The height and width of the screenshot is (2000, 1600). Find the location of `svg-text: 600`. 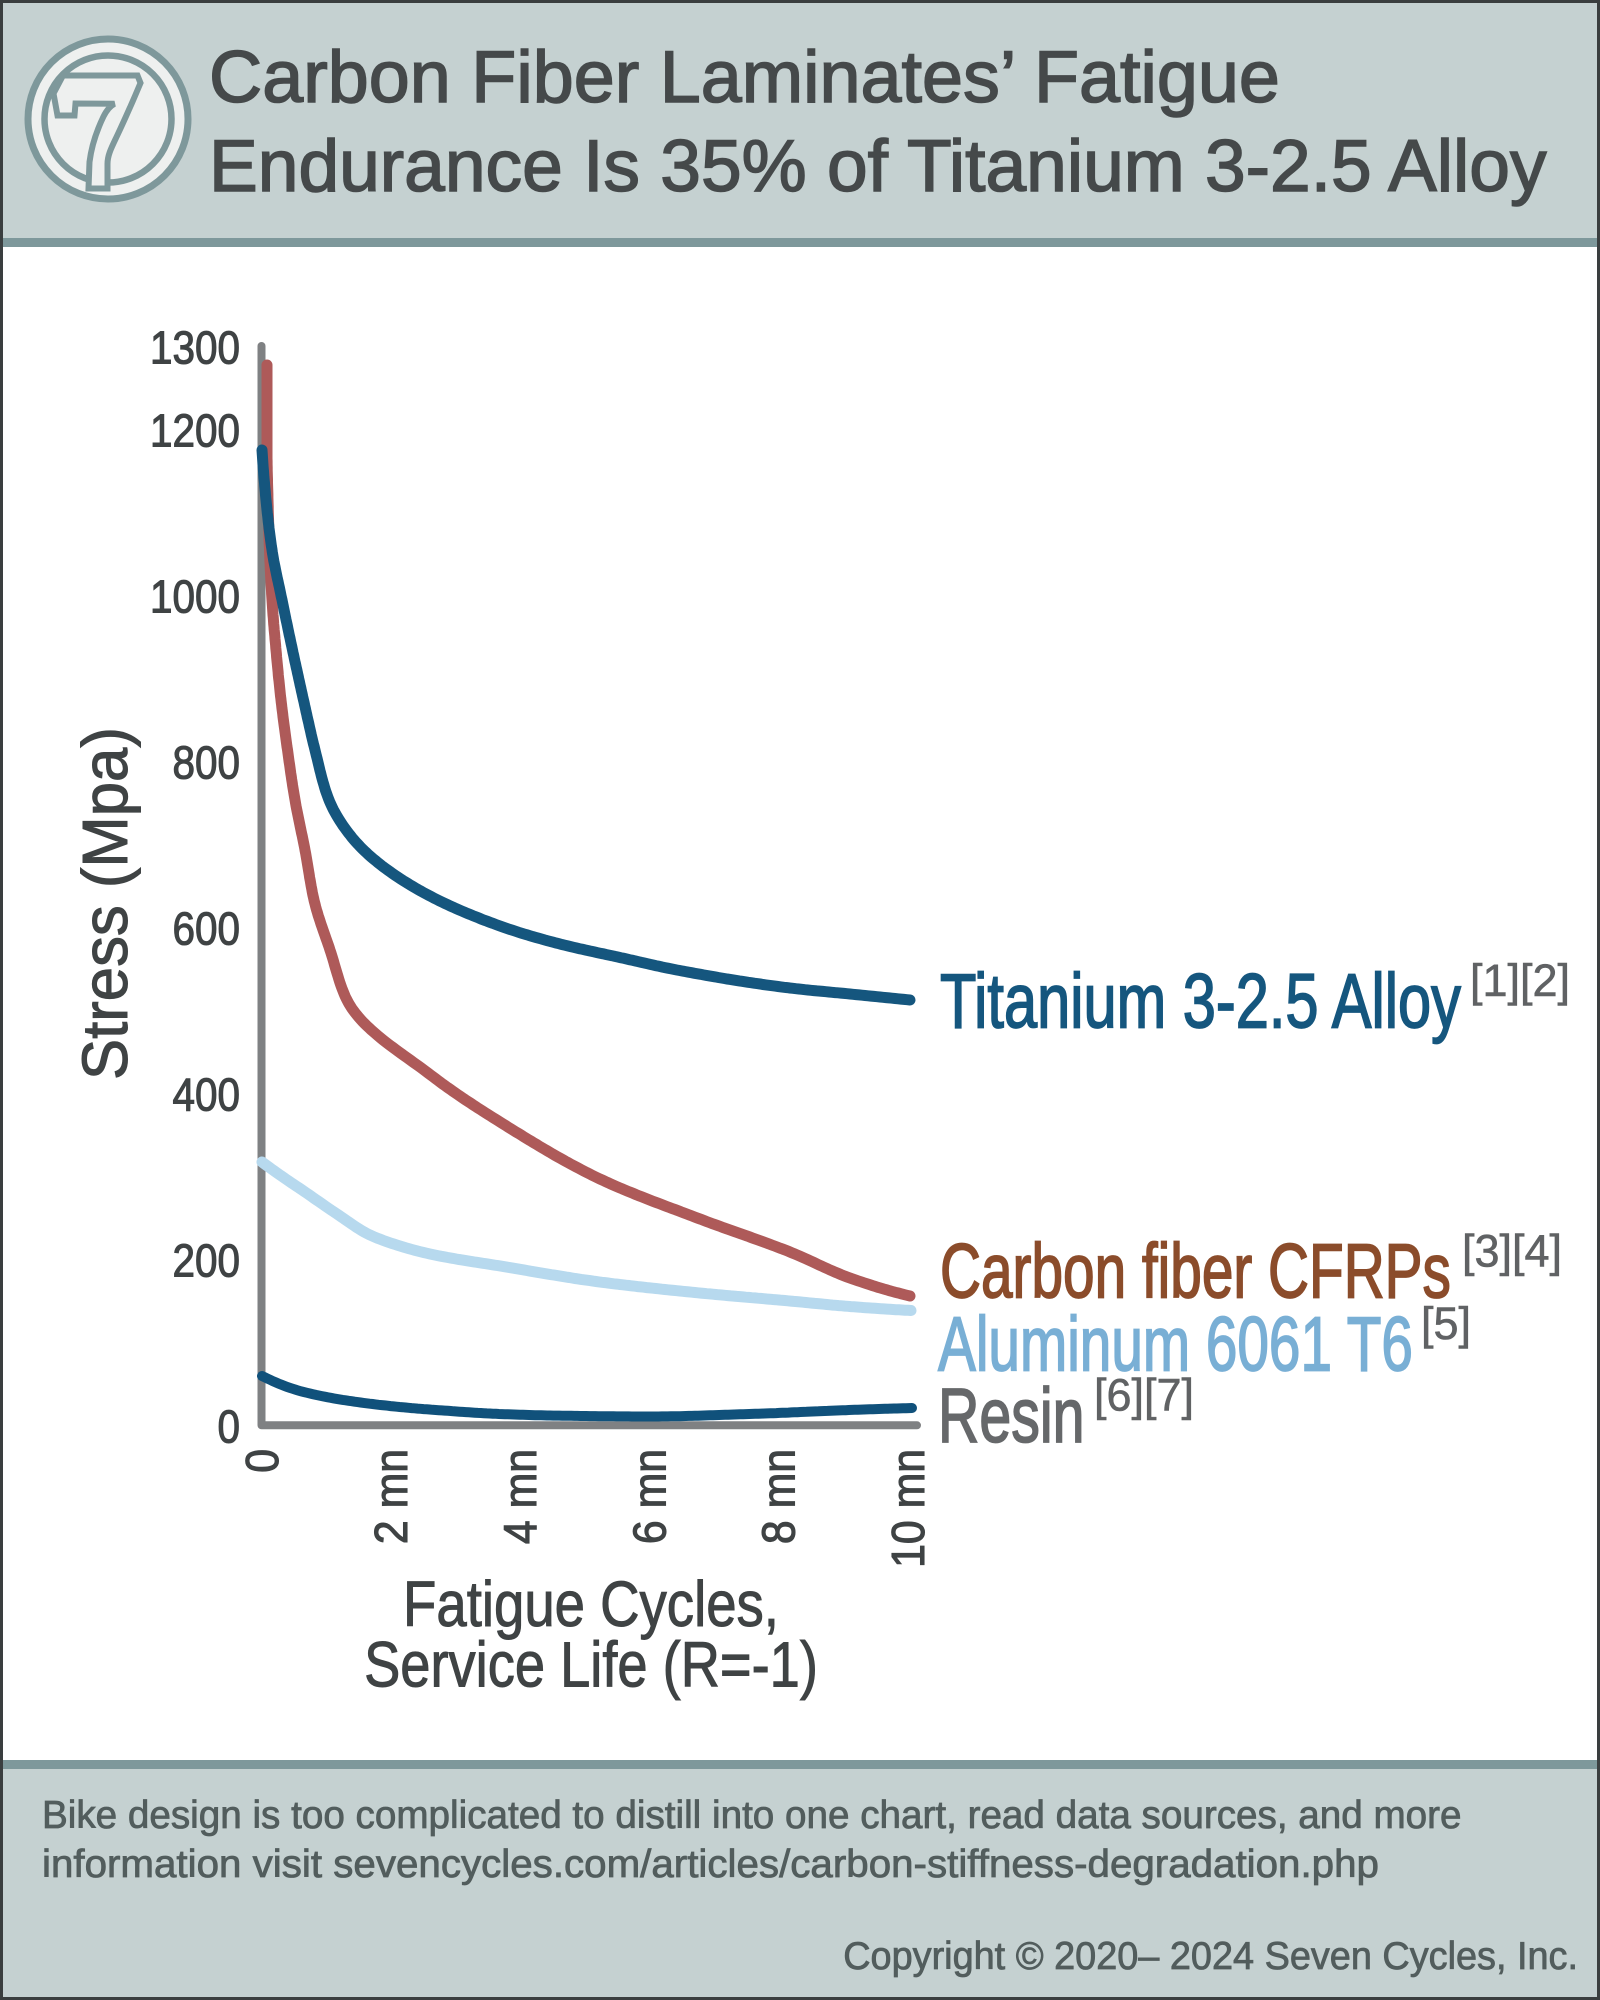

svg-text: 600 is located at coordinates (206, 929).